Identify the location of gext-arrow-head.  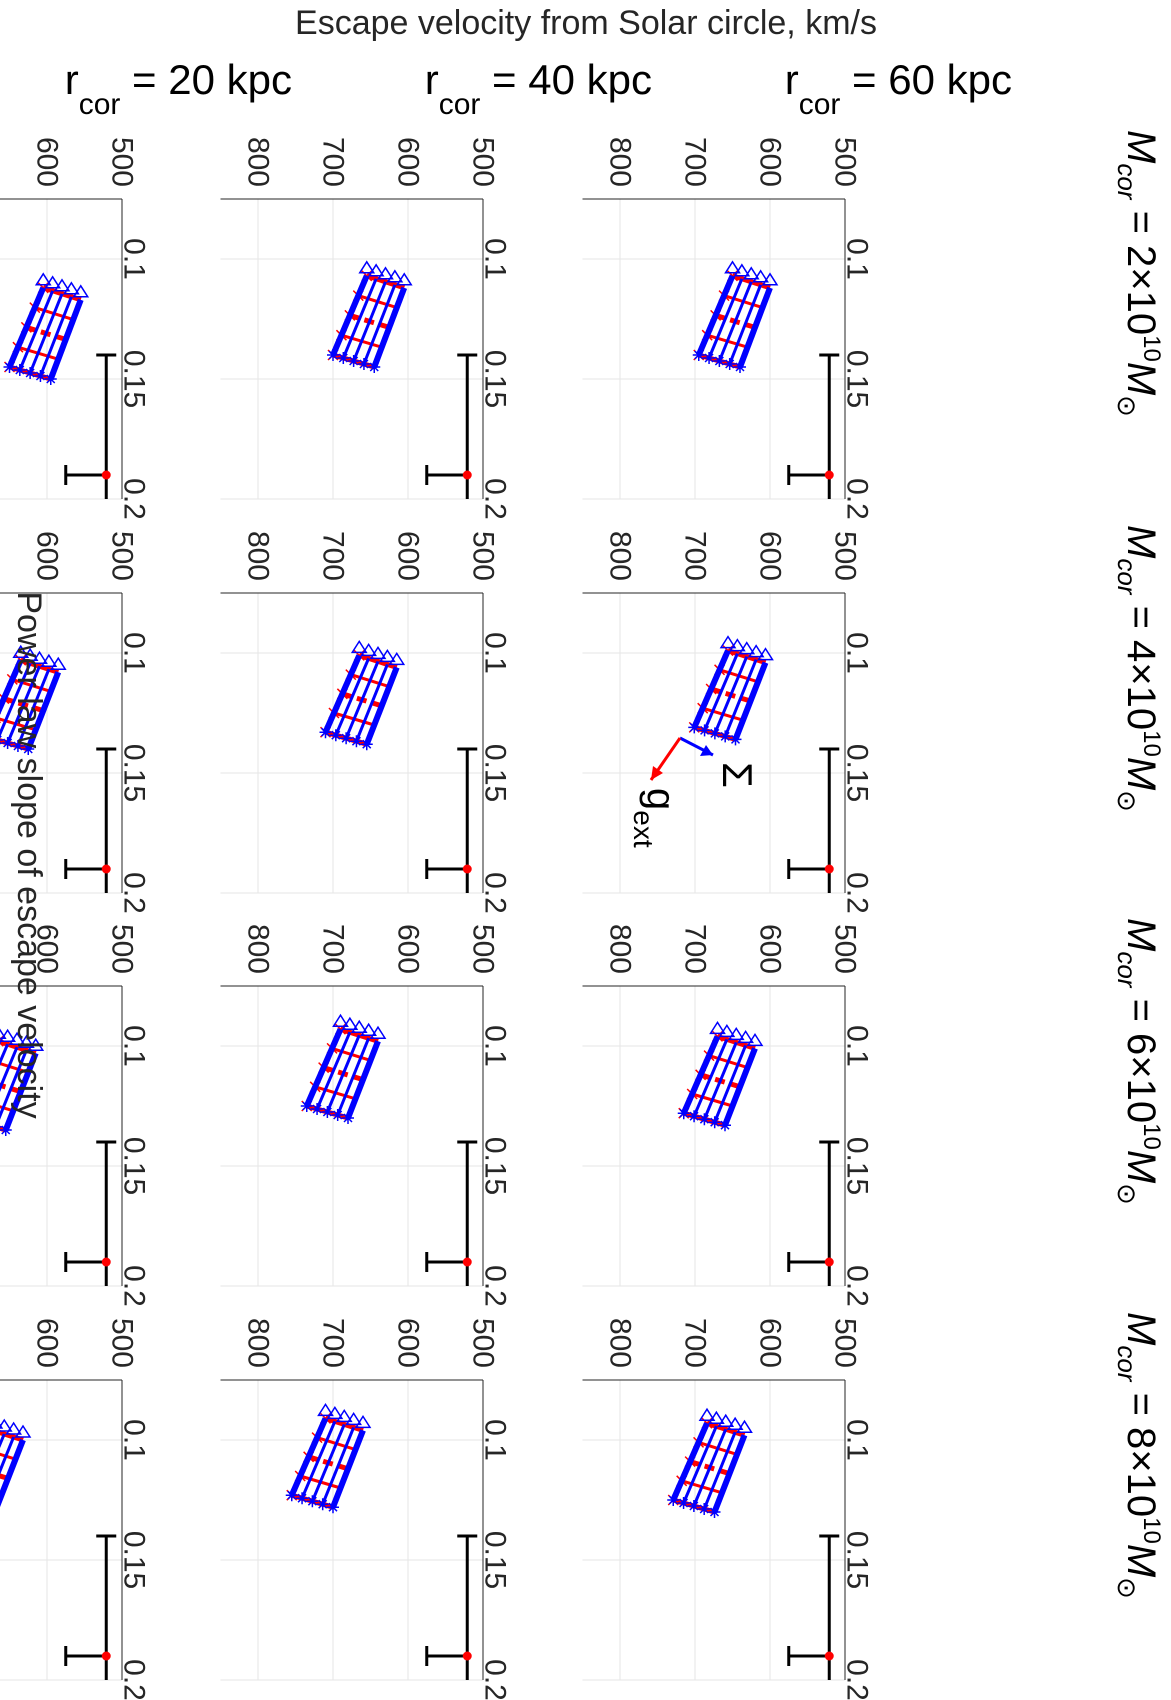
(657, 773).